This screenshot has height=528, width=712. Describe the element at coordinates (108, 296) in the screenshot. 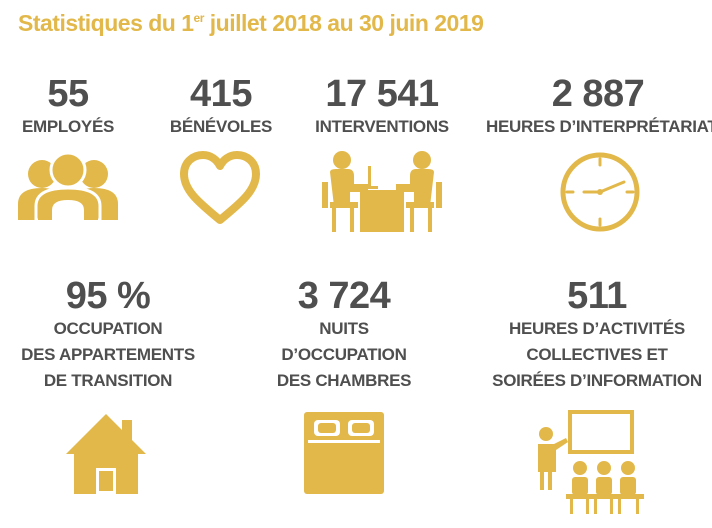

I see `stat-value: 95 %` at that location.